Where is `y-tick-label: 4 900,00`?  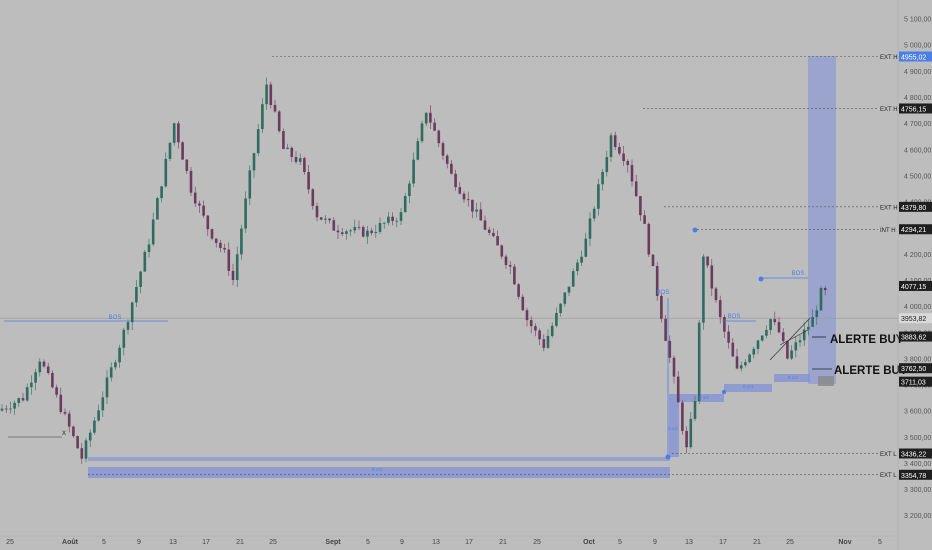 y-tick-label: 4 900,00 is located at coordinates (917, 72).